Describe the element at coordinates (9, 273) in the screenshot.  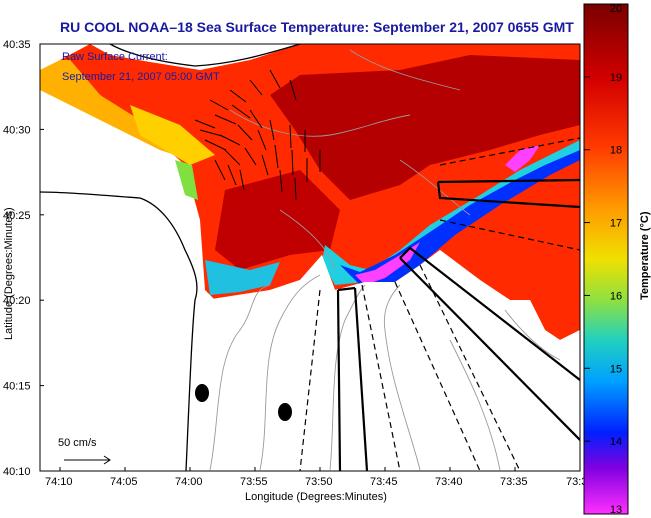
I see `y-axis-label: Latitude (Degrees:Minutes)` at that location.